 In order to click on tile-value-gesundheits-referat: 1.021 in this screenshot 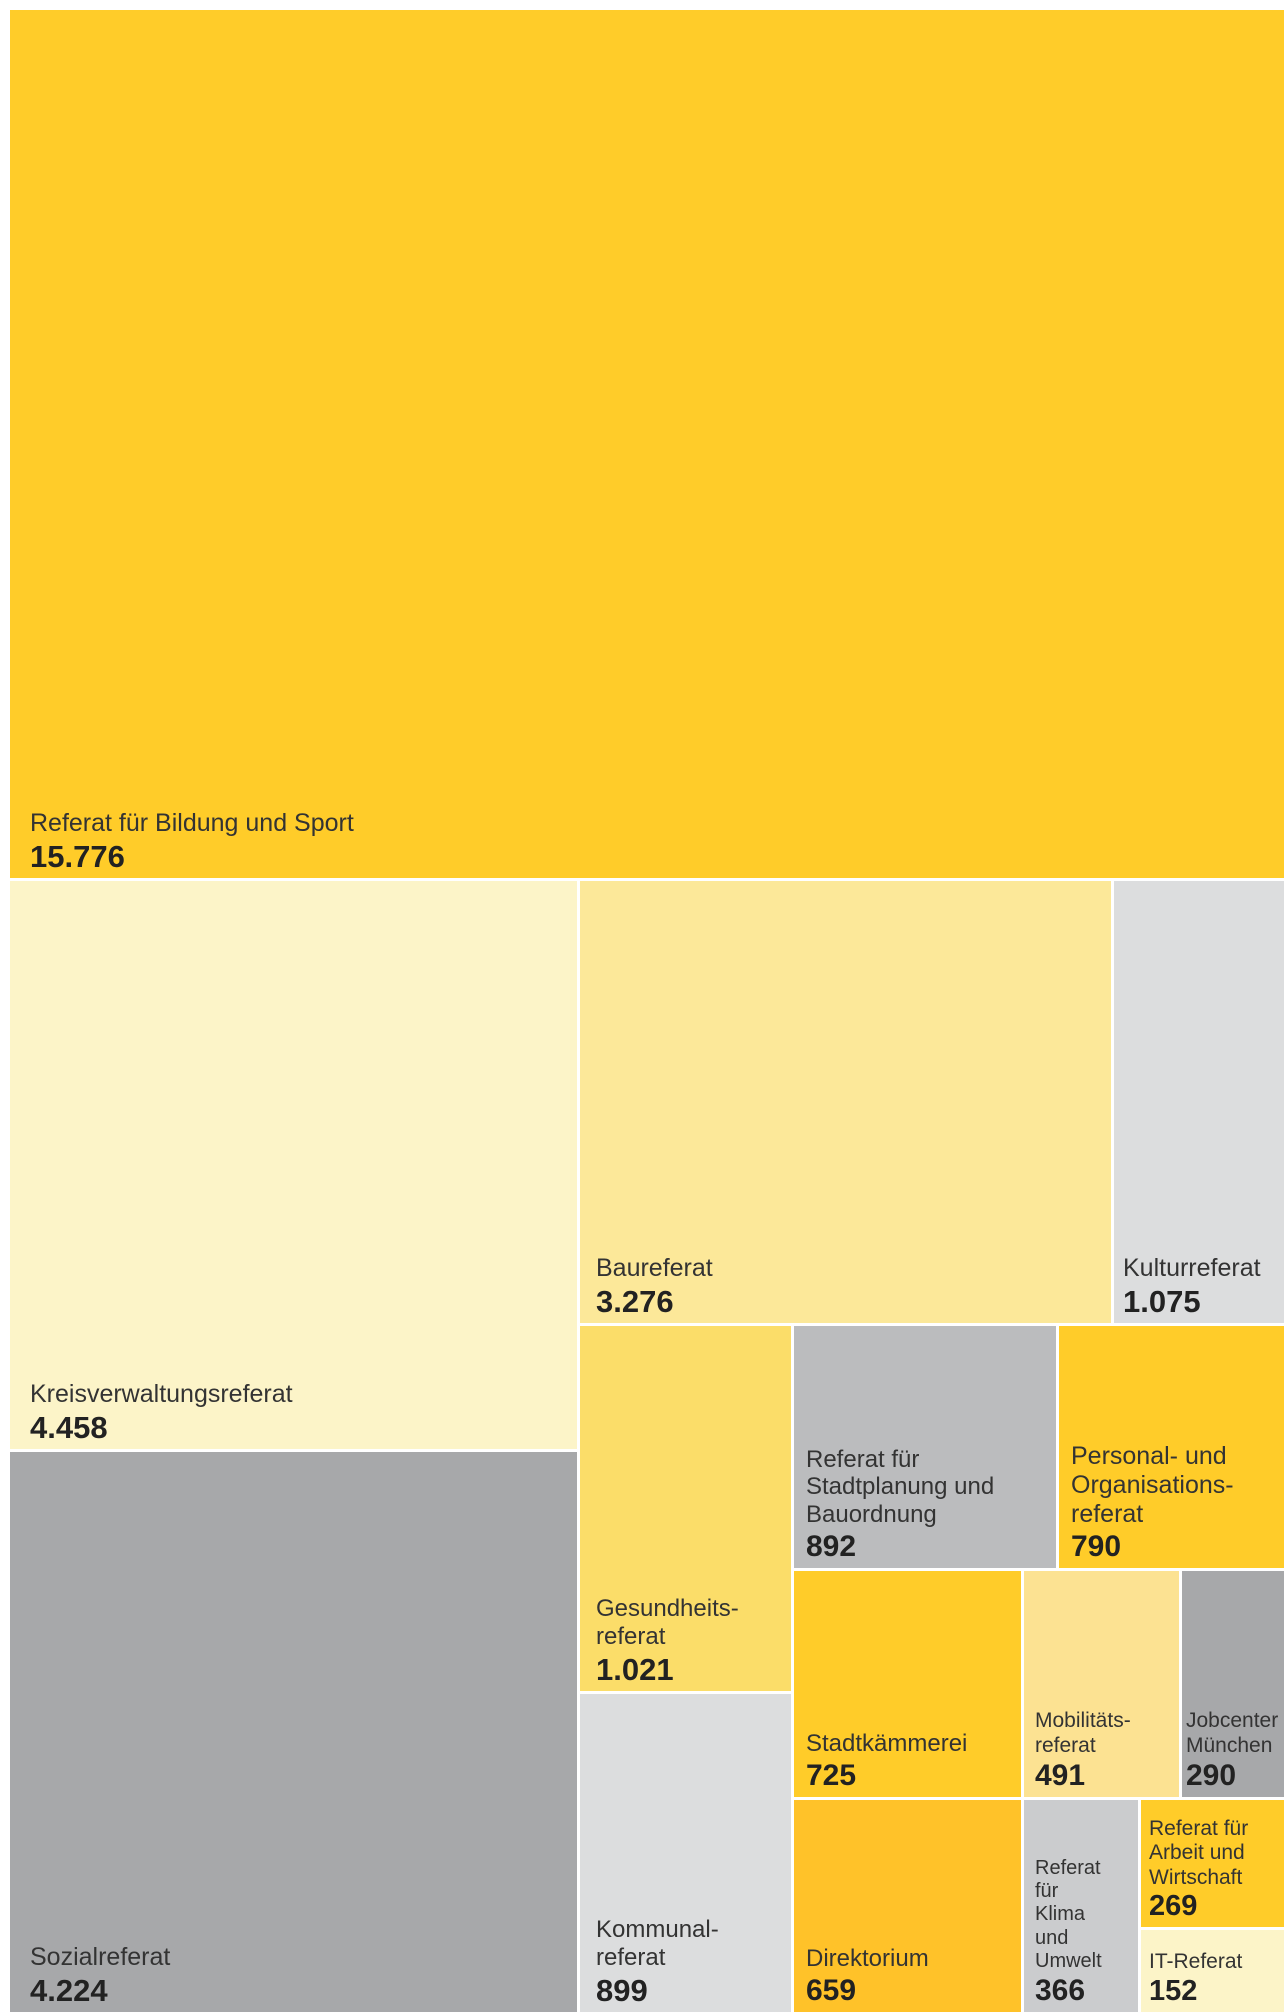, I will do `click(635, 1669)`.